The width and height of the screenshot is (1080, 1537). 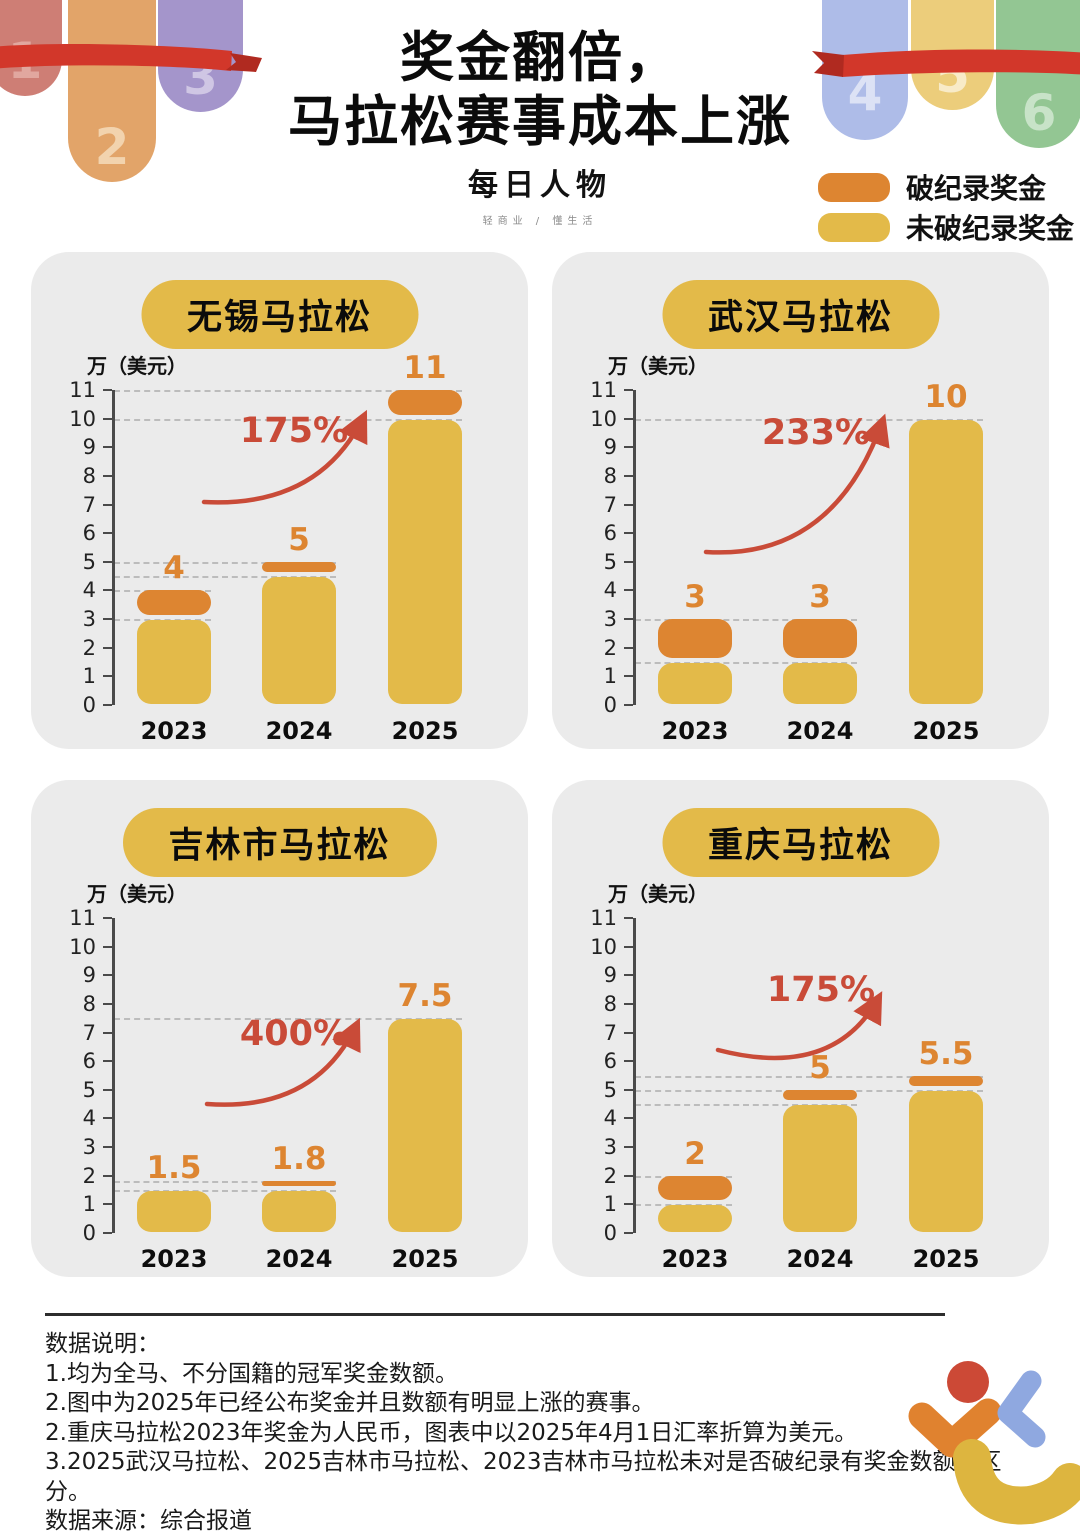 What do you see at coordinates (603, 390) in the screenshot?
I see `y-tick-label: 11` at bounding box center [603, 390].